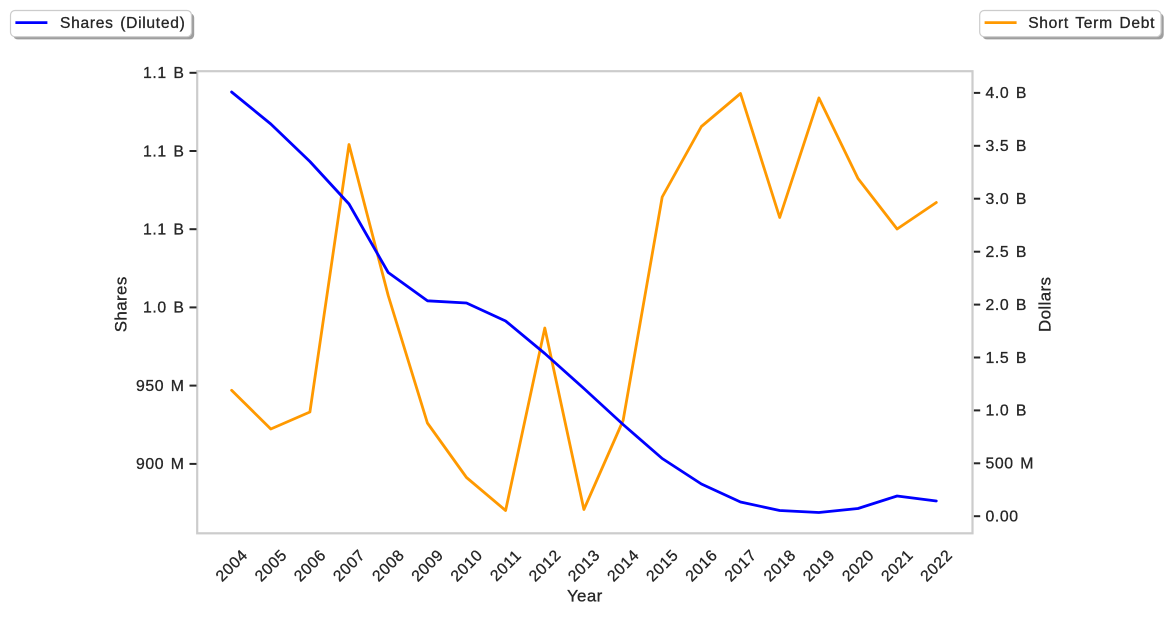 The width and height of the screenshot is (1169, 618). What do you see at coordinates (1007, 305) in the screenshot?
I see `svg-text: 2.0 B` at bounding box center [1007, 305].